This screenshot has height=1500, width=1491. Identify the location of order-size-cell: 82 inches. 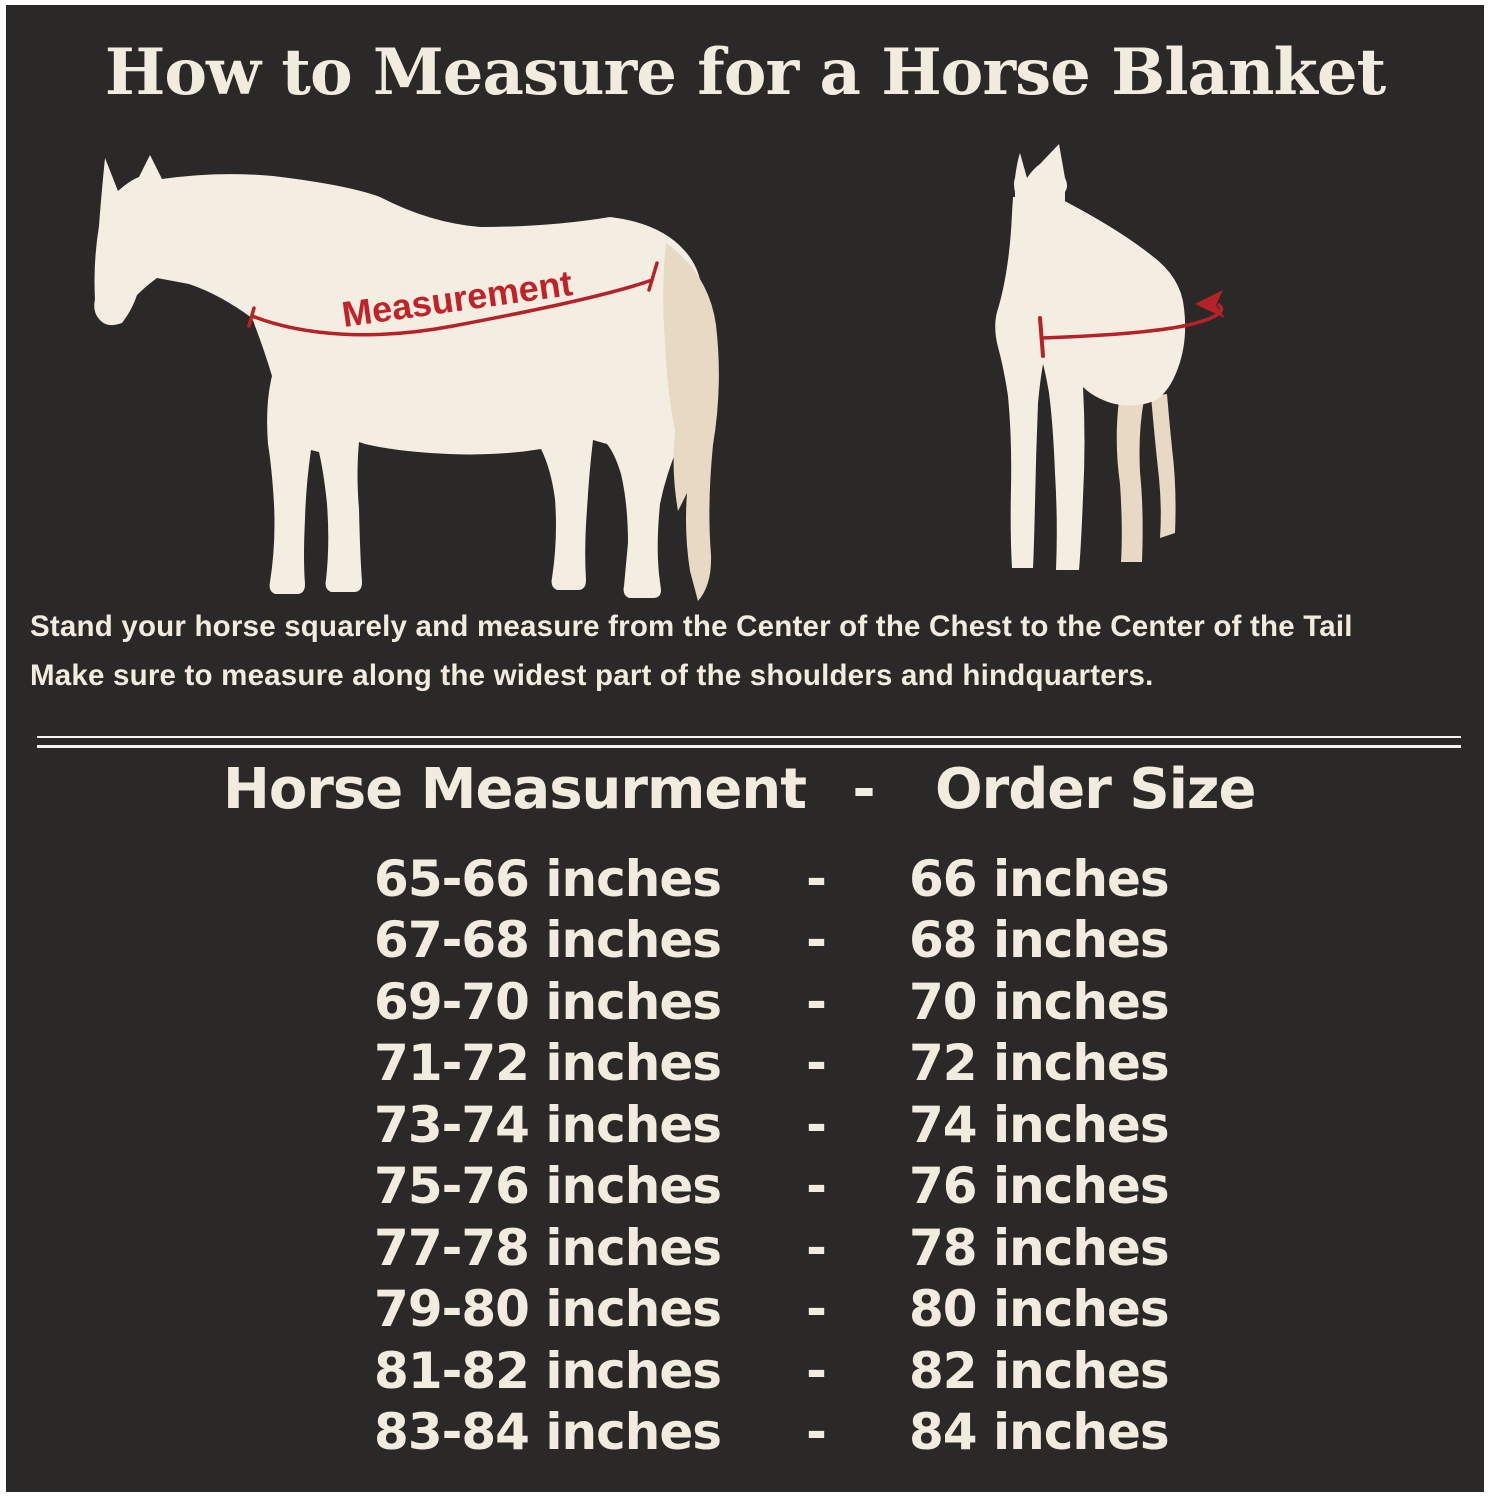
(1039, 1370).